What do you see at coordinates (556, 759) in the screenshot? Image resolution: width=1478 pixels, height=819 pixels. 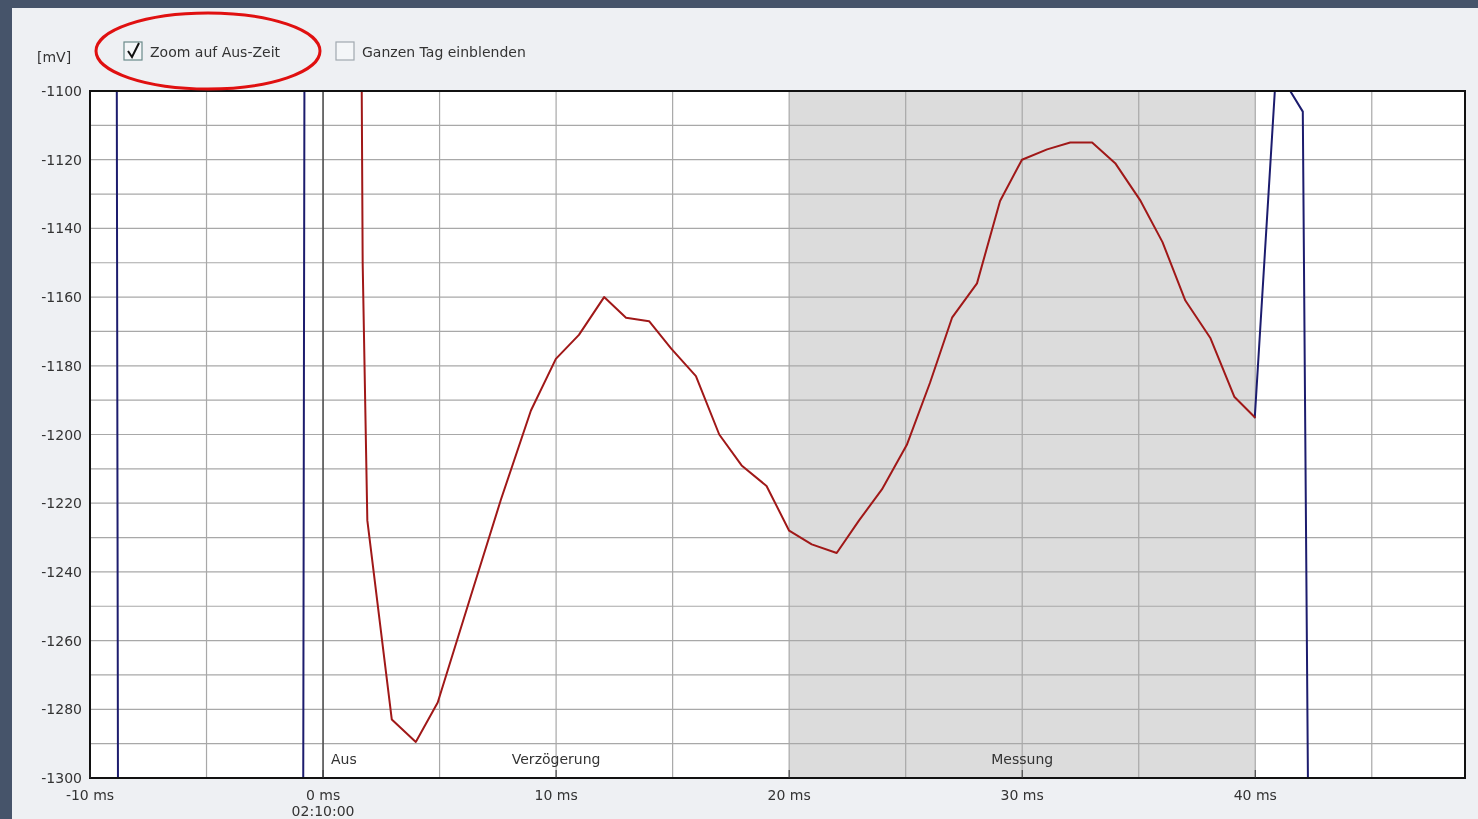 I see `annotation: Verzögerung` at bounding box center [556, 759].